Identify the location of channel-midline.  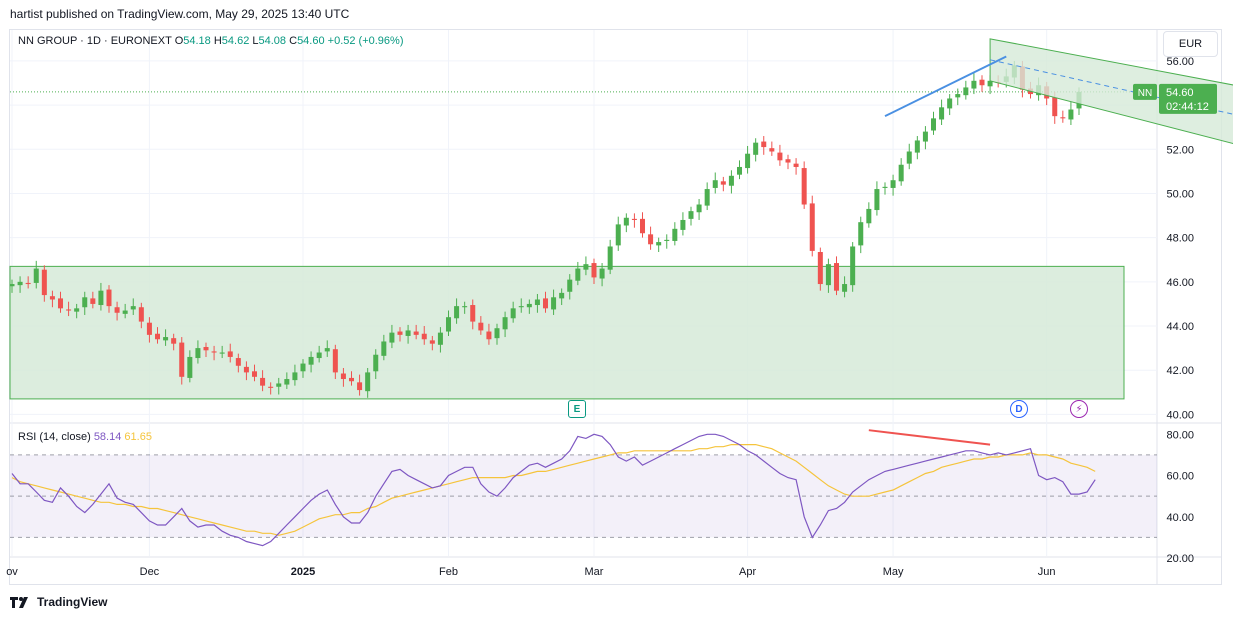
(1111, 87).